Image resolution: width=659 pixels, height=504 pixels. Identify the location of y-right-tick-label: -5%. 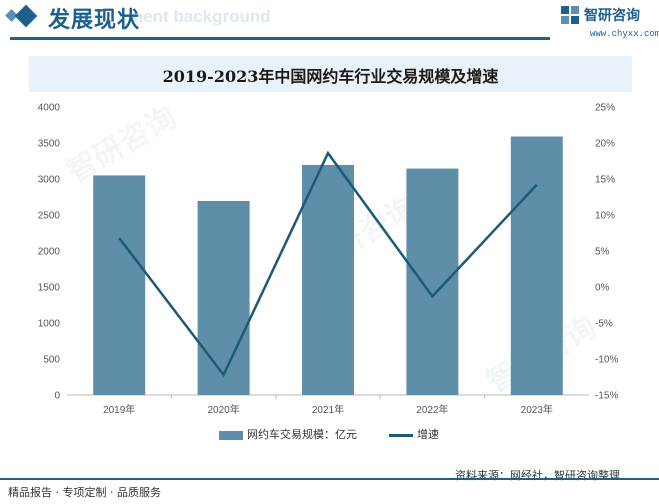
(604, 324).